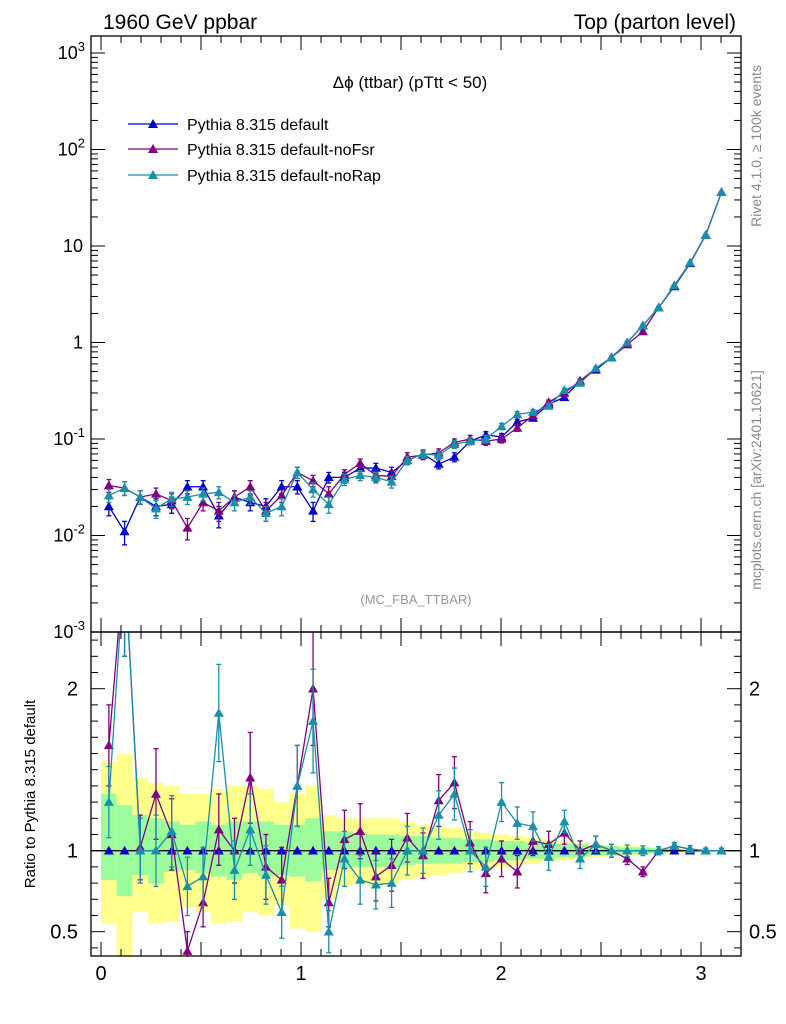 The image size is (786, 1024). Describe the element at coordinates (153, 123) in the screenshot. I see `legend-marker-default` at that location.